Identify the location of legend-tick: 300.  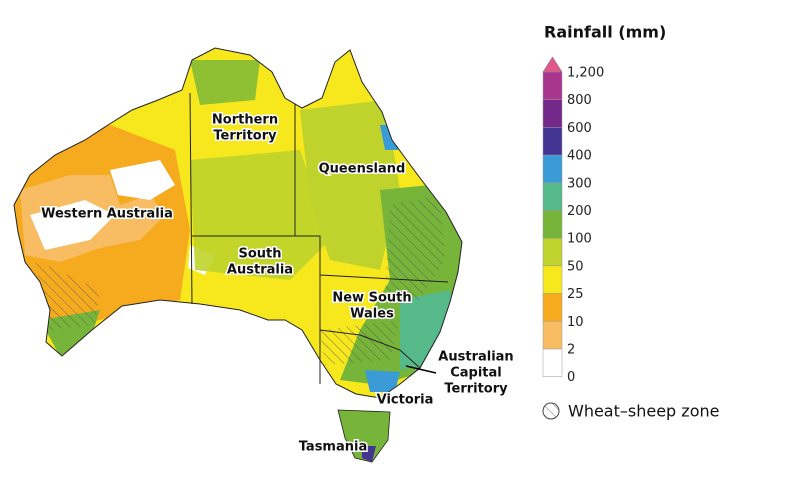
(579, 183).